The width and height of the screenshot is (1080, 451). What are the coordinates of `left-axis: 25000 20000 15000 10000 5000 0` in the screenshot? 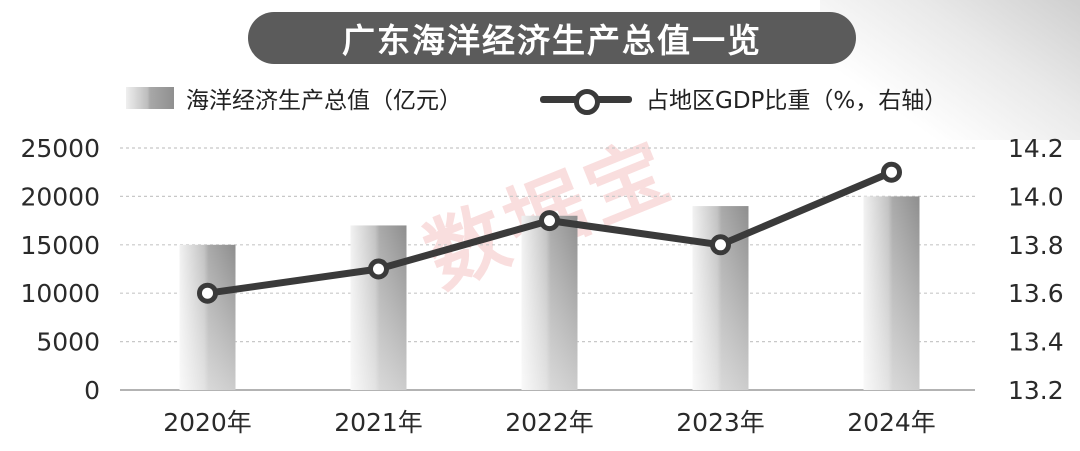 It's located at (60, 269).